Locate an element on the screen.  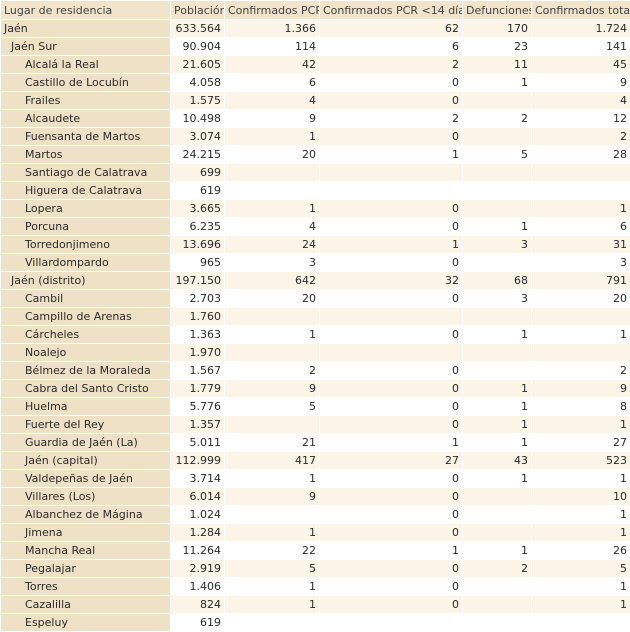
cell: 28 is located at coordinates (581, 155).